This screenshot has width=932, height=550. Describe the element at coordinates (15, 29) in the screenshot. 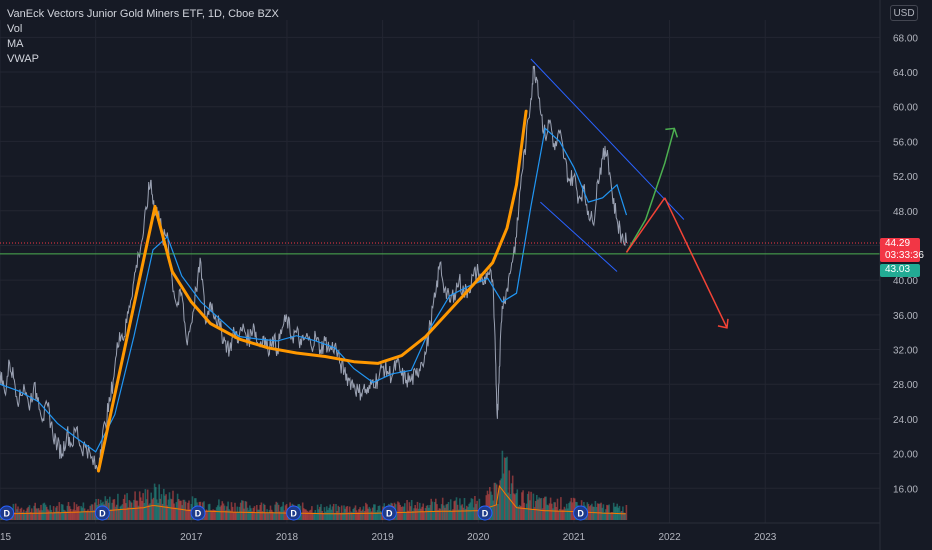

I see `legend-item-vol: Vol` at that location.